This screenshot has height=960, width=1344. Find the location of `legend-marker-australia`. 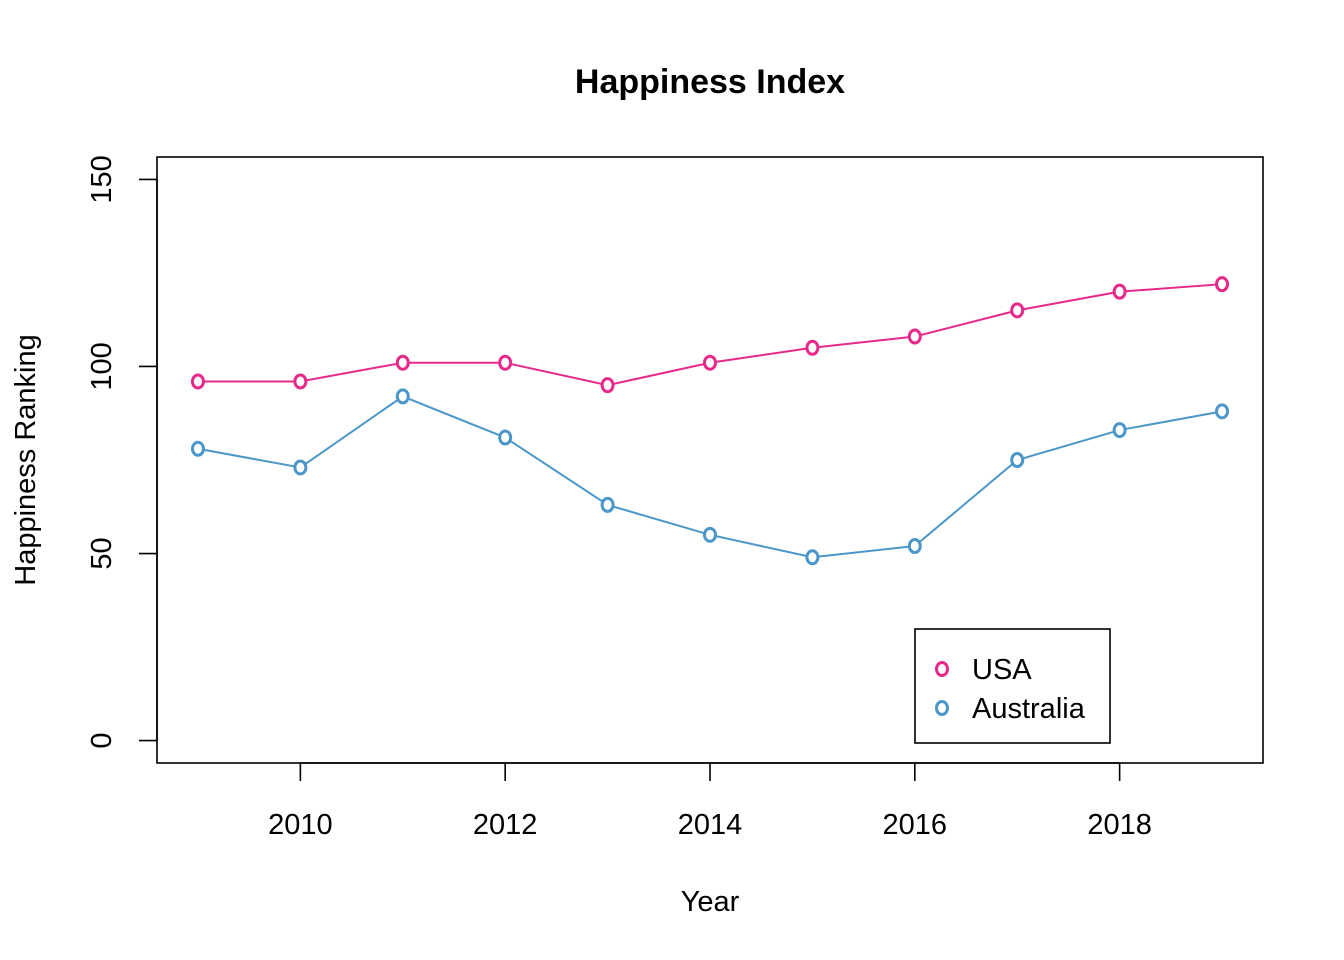

legend-marker-australia is located at coordinates (942, 708).